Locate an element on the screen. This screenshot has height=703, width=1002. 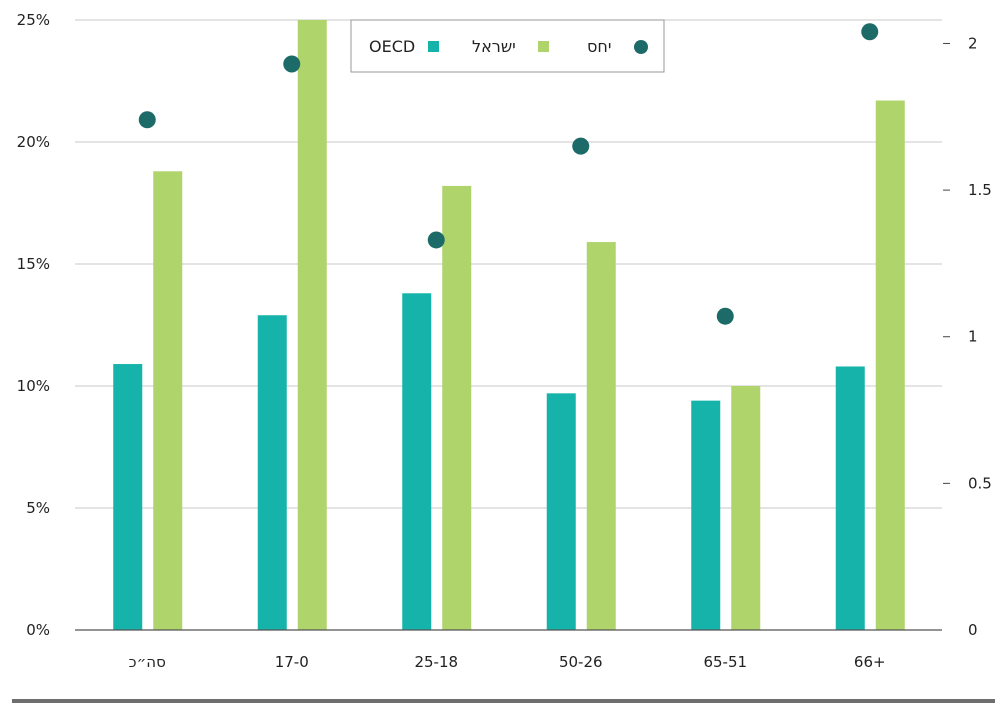
legend-swatch-israel is located at coordinates (543, 46).